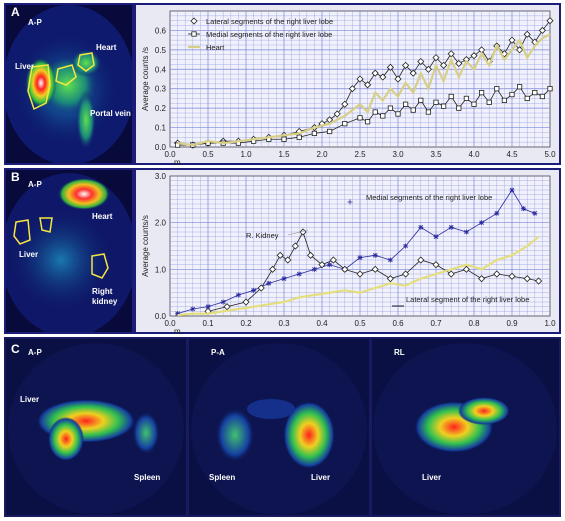  I want to click on x-tick-label: 3.0, so click(398, 154).